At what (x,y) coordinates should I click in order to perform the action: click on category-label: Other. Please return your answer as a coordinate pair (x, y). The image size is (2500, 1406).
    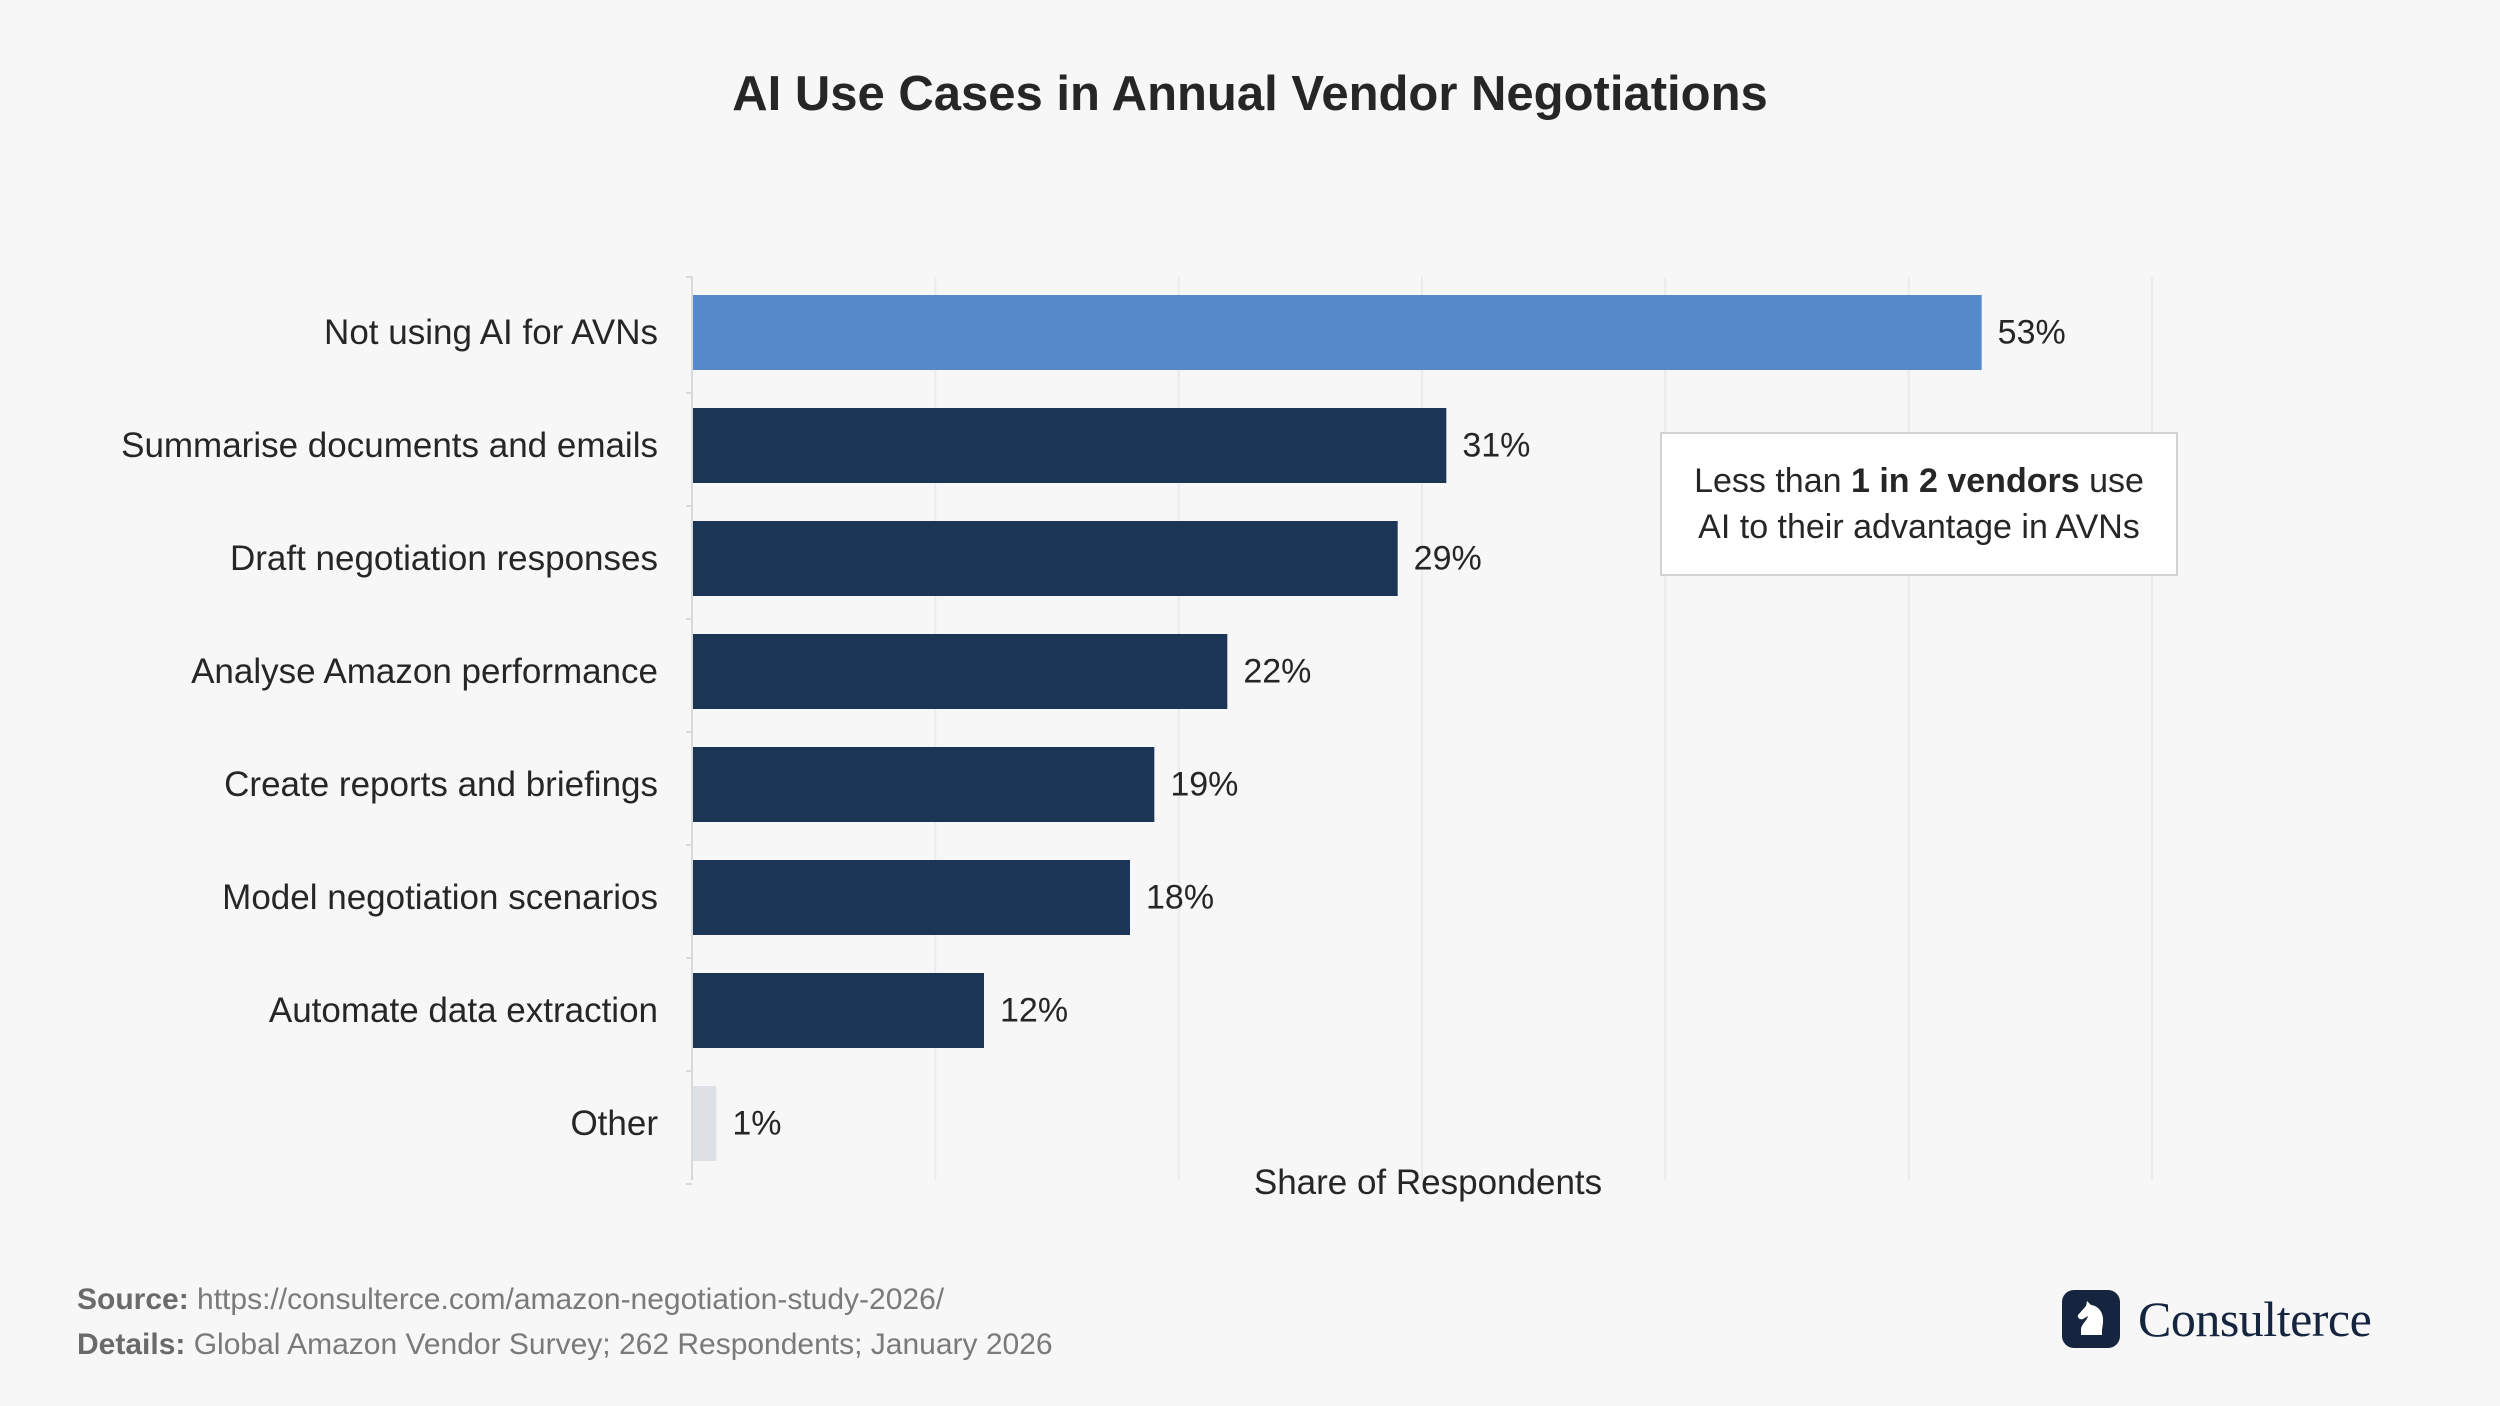
    Looking at the image, I should click on (614, 1123).